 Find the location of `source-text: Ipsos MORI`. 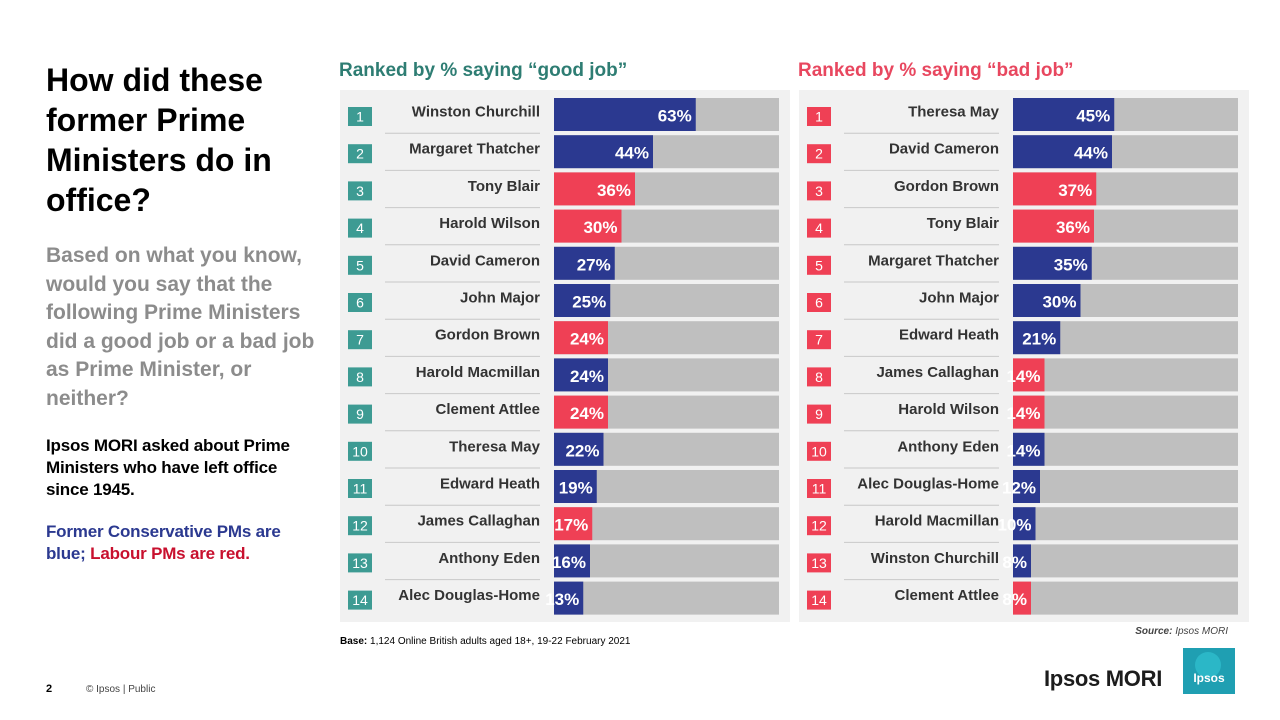

source-text: Ipsos MORI is located at coordinates (1201, 631).